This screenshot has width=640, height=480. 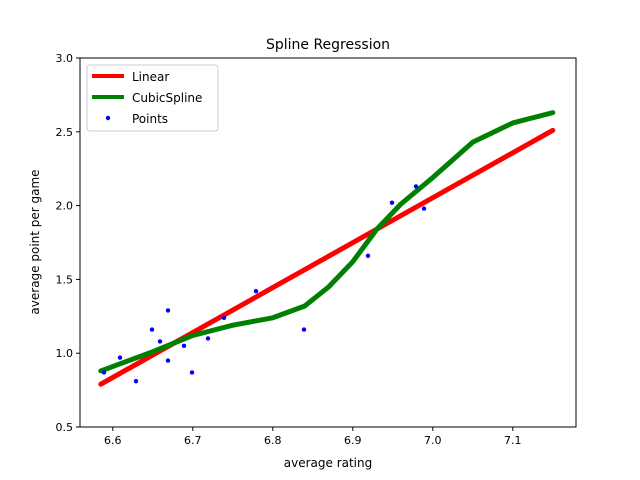 What do you see at coordinates (273, 440) in the screenshot?
I see `x-tick-label: 6.8` at bounding box center [273, 440].